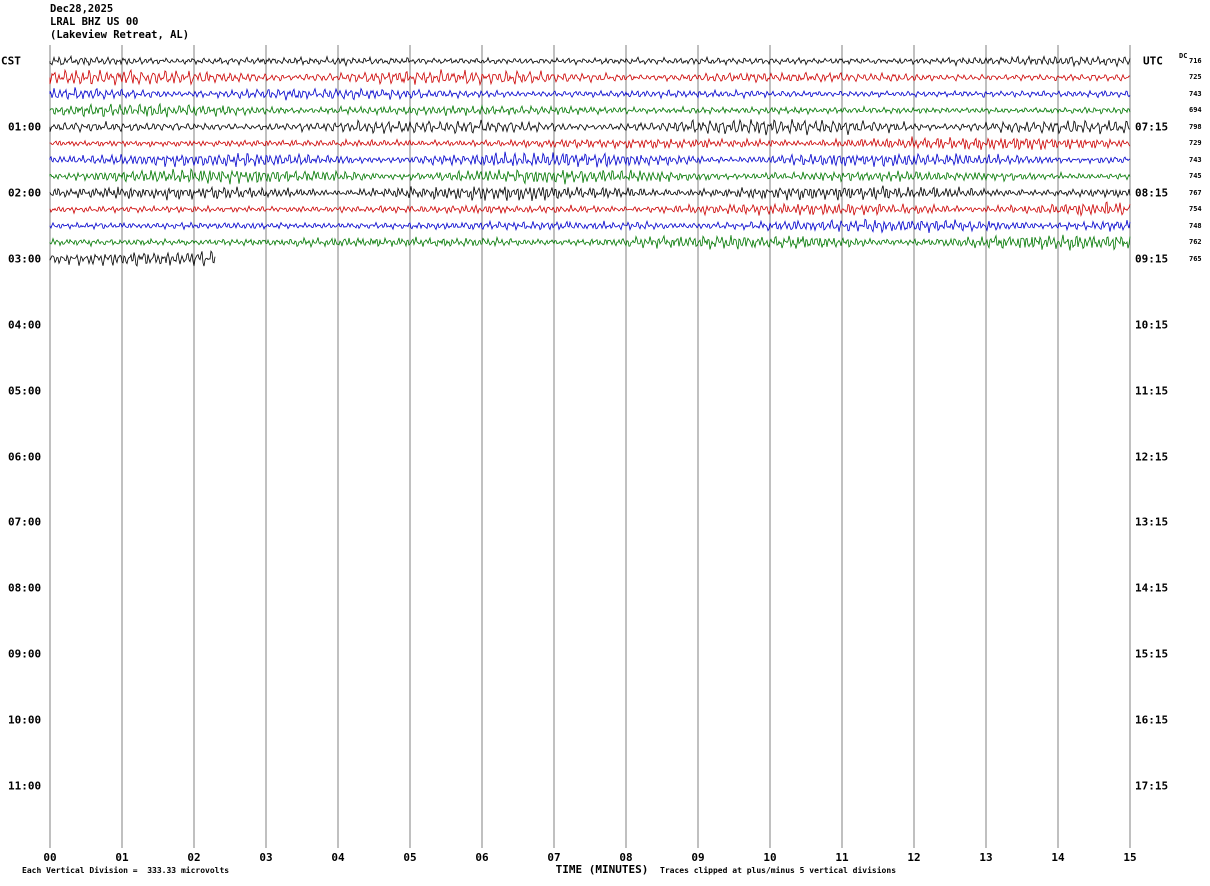  Describe the element at coordinates (1152, 522) in the screenshot. I see `right-time-label: 13:15` at that location.